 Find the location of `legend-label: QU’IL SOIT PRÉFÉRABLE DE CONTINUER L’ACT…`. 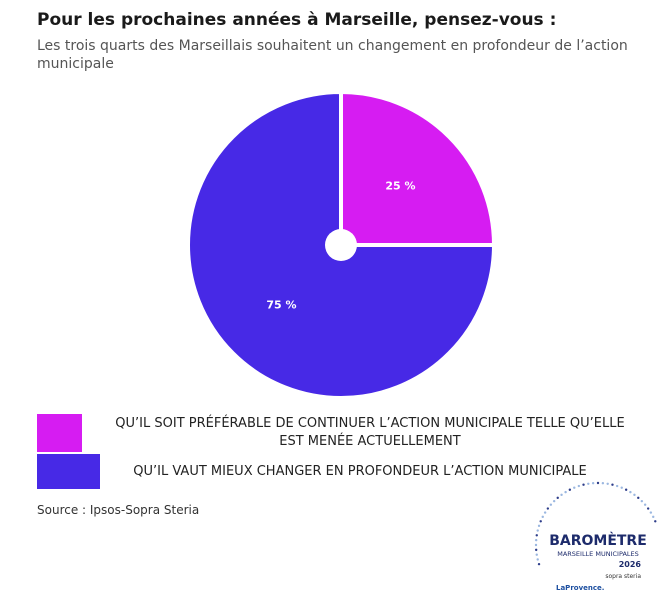

legend-label: QU’IL SOIT PRÉFÉRABLE DE CONTINUER L’ACT… is located at coordinates (370, 432).